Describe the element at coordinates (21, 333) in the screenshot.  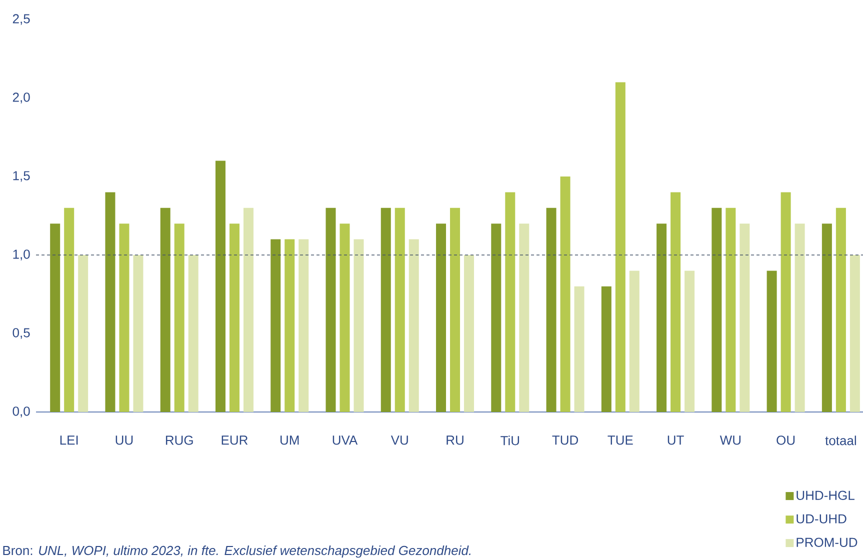
I see `y-tick-label: 0,5` at that location.